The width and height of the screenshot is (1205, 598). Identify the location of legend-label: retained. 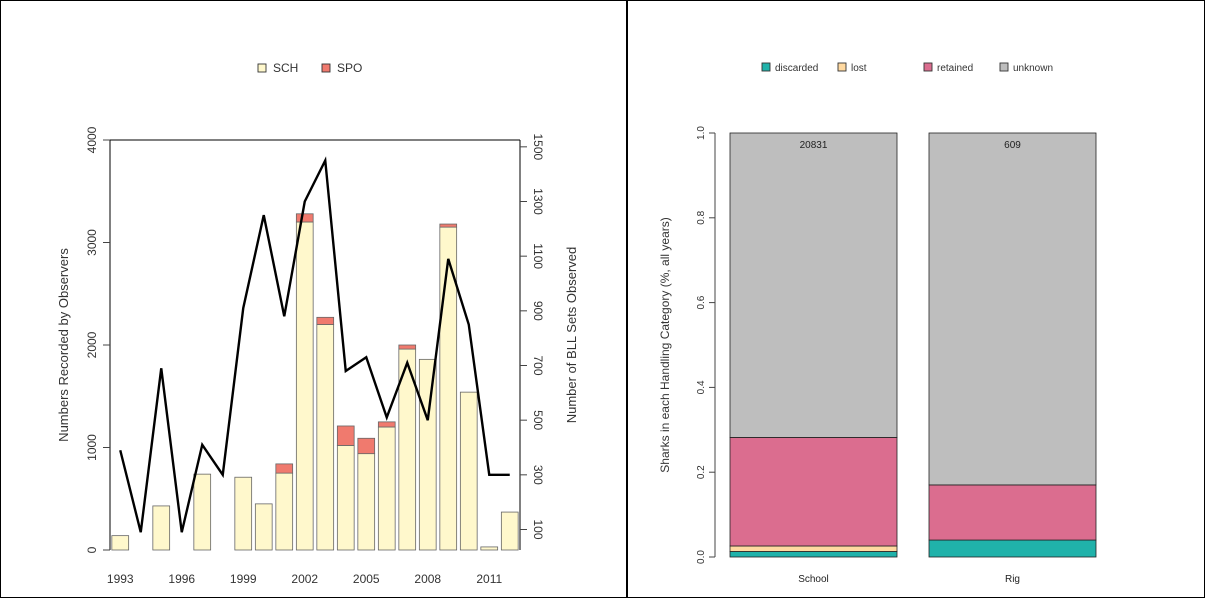
(955, 68).